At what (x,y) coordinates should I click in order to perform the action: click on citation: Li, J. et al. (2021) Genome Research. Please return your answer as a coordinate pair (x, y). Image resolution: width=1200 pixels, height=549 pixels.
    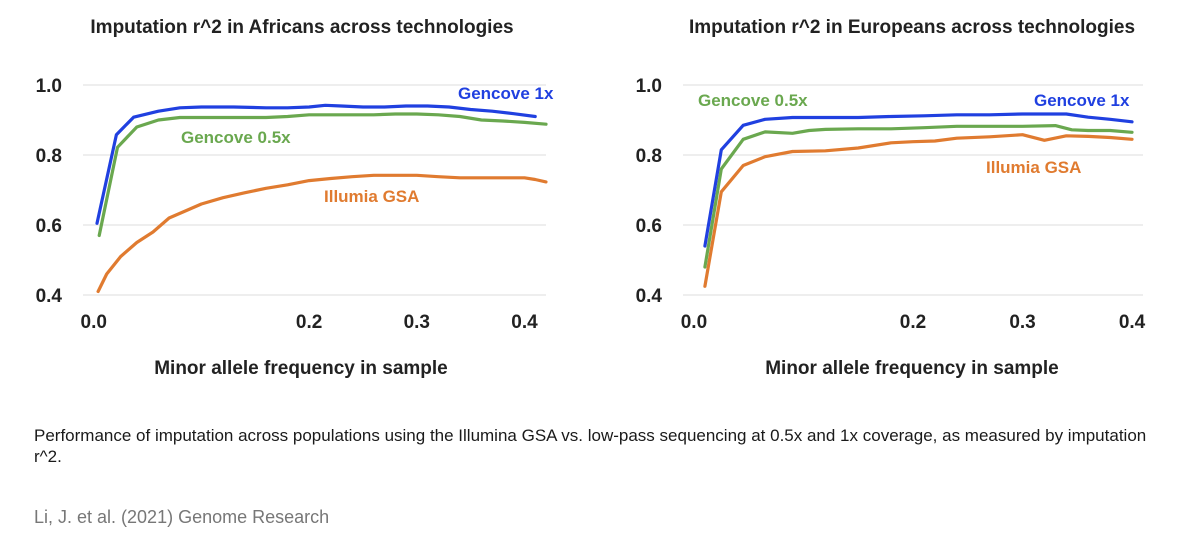
    Looking at the image, I should click on (182, 517).